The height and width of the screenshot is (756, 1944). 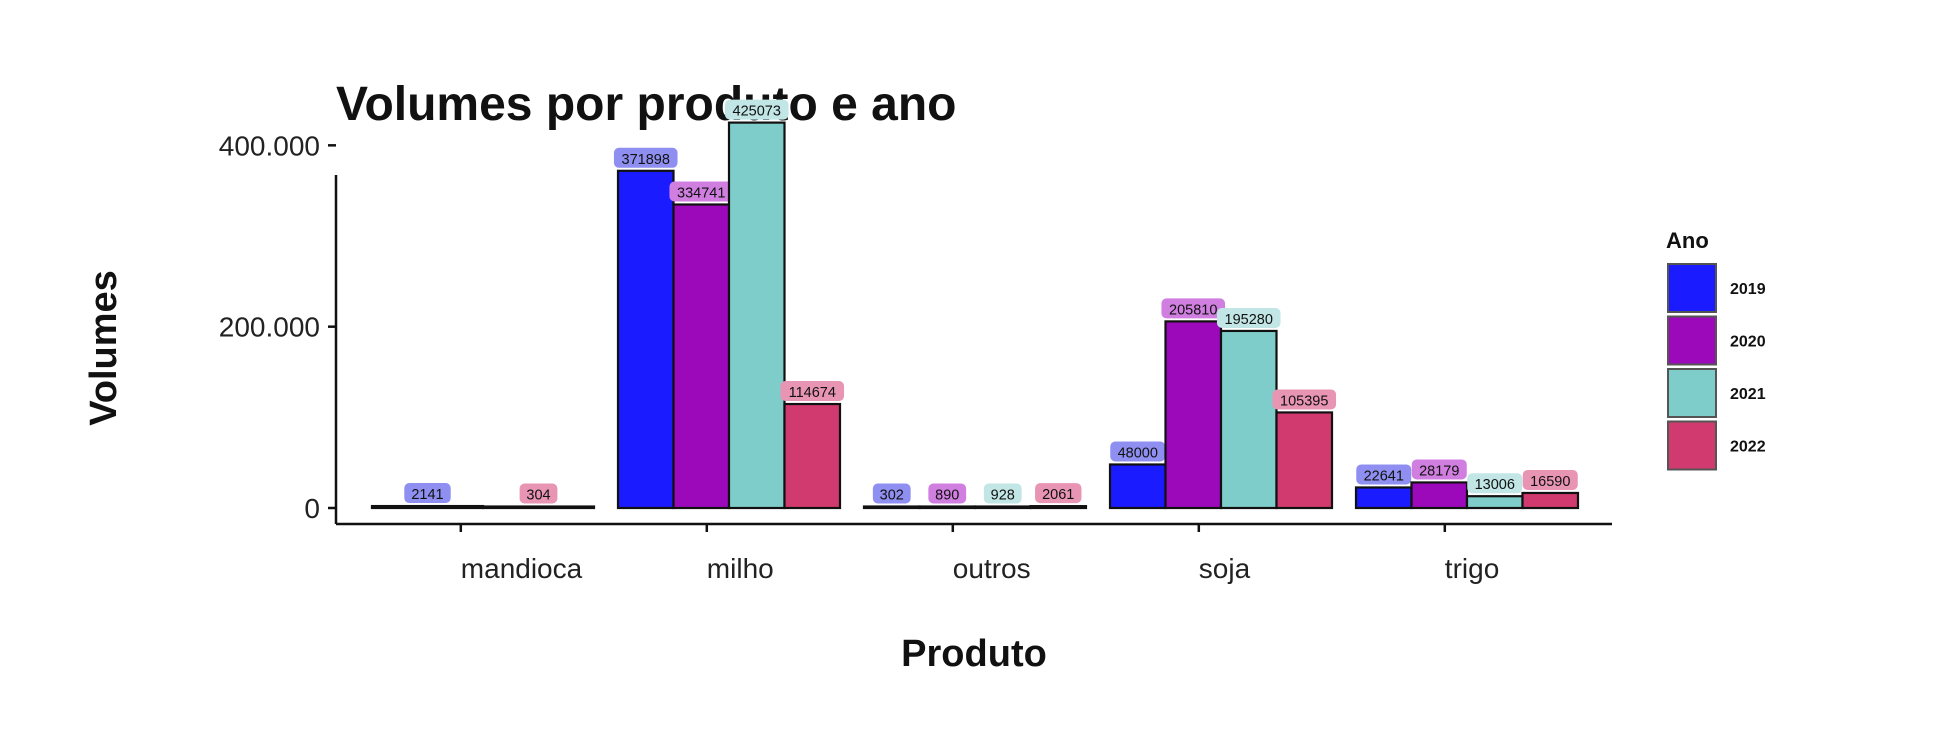 I want to click on data-label: 890, so click(x=947, y=496).